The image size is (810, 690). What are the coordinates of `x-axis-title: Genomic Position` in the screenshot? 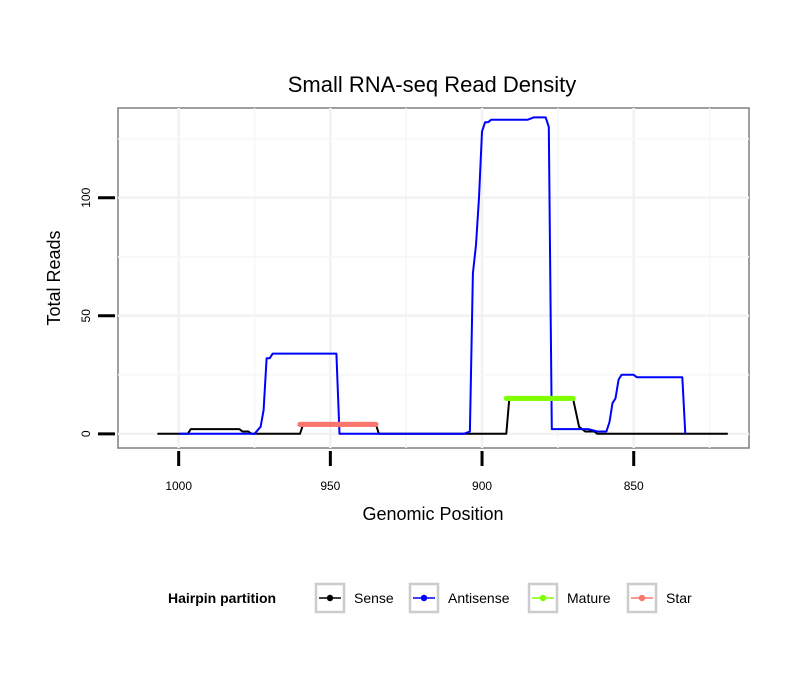 It's located at (432, 514).